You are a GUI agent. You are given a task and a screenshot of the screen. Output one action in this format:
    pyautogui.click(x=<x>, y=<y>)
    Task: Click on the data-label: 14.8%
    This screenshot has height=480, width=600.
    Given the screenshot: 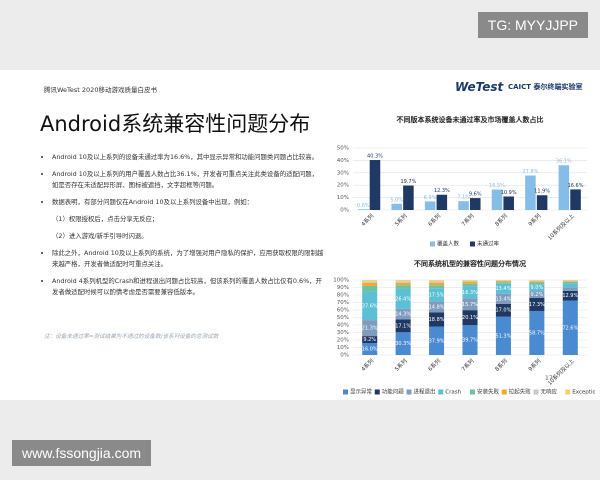 What is the action you would take?
    pyautogui.click(x=437, y=307)
    